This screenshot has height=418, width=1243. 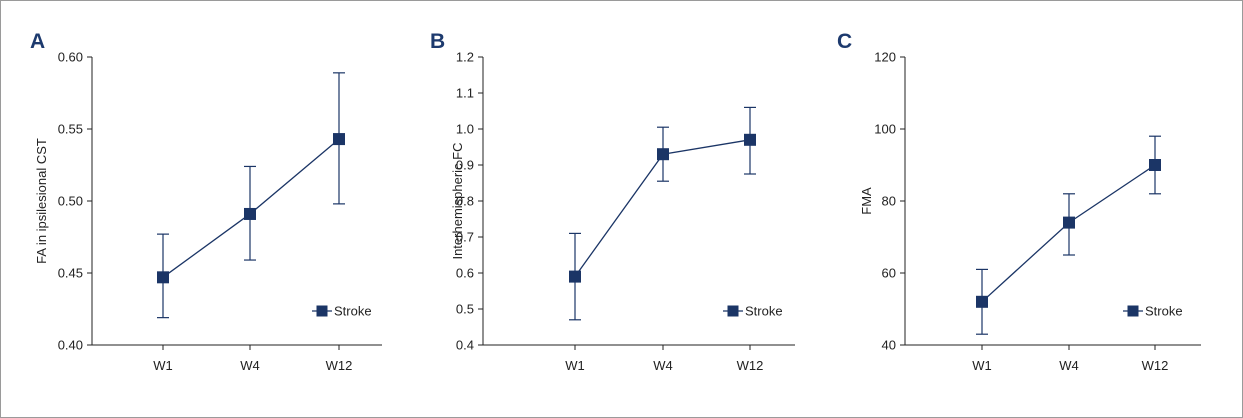 What do you see at coordinates (889, 273) in the screenshot?
I see `y-tick-label: 60` at bounding box center [889, 273].